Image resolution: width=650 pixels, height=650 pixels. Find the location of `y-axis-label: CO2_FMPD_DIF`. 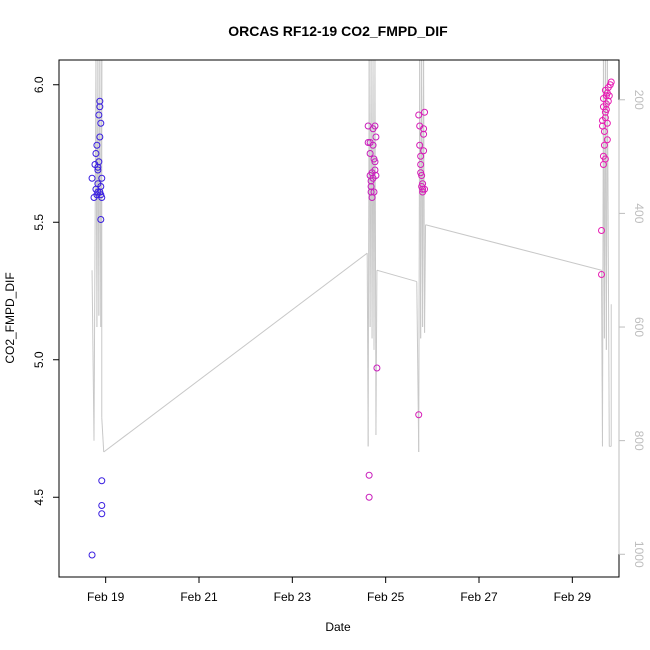

y-axis-label: CO2_FMPD_DIF is located at coordinates (10, 317).